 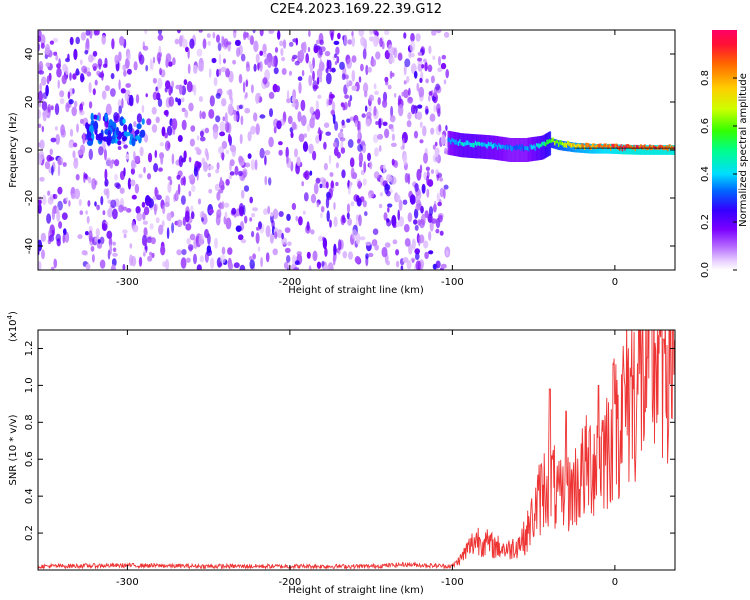 What do you see at coordinates (127, 582) in the screenshot?
I see `x-tick-label: -300` at bounding box center [127, 582].